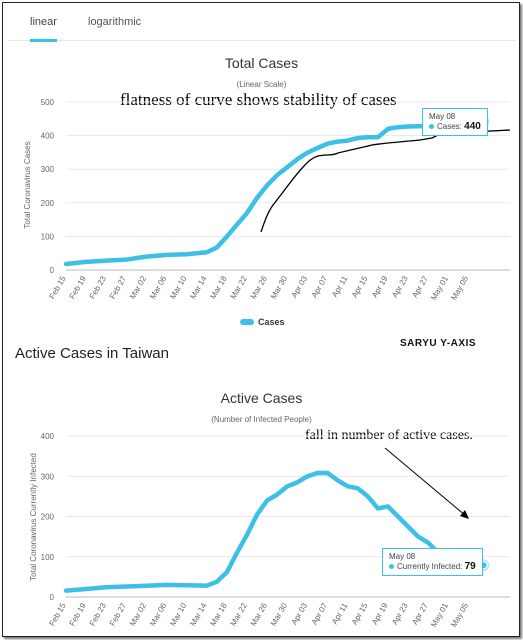  I want to click on annotation-hand-drawn-curve, so click(385, 181).